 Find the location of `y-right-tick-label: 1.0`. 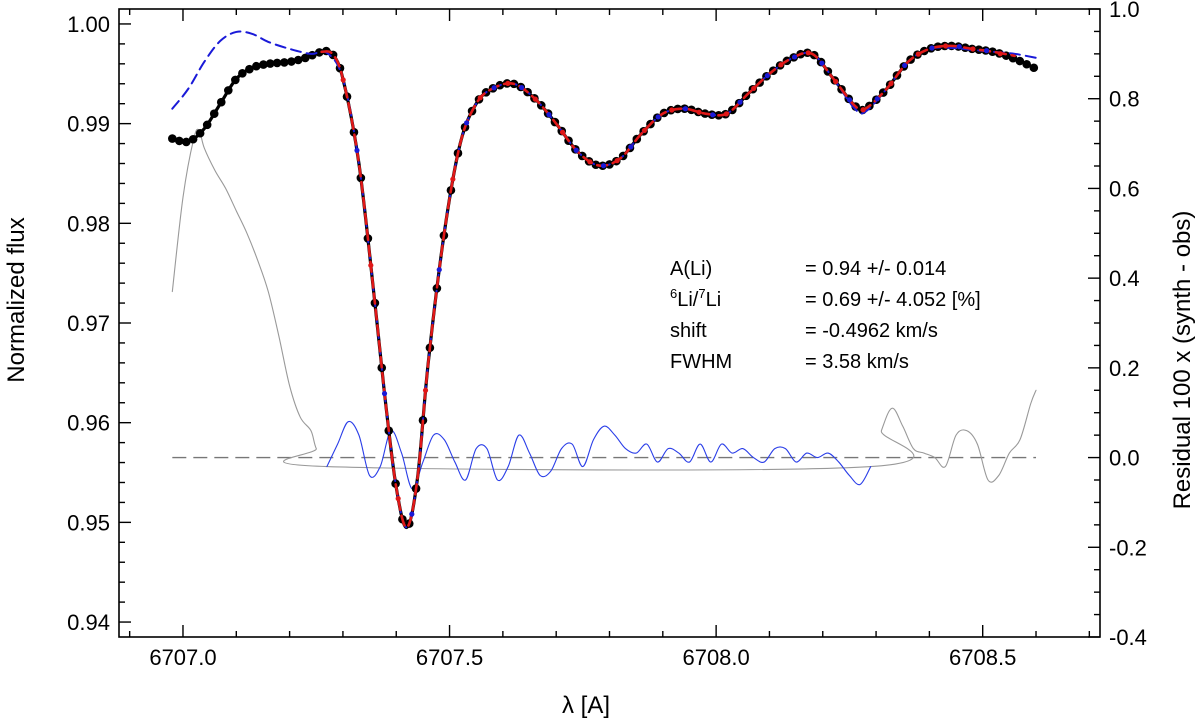

y-right-tick-label: 1.0 is located at coordinates (1124, 11).